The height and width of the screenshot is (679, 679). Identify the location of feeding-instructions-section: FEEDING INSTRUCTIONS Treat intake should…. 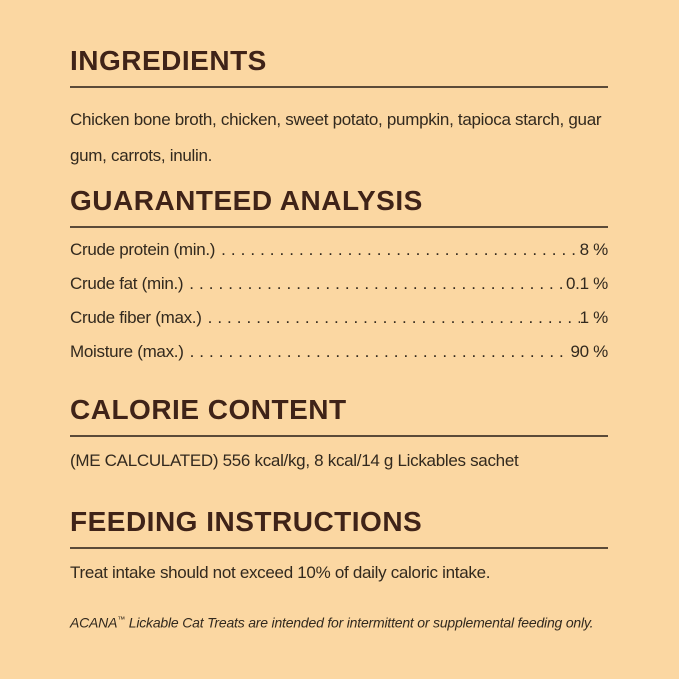
(339, 546).